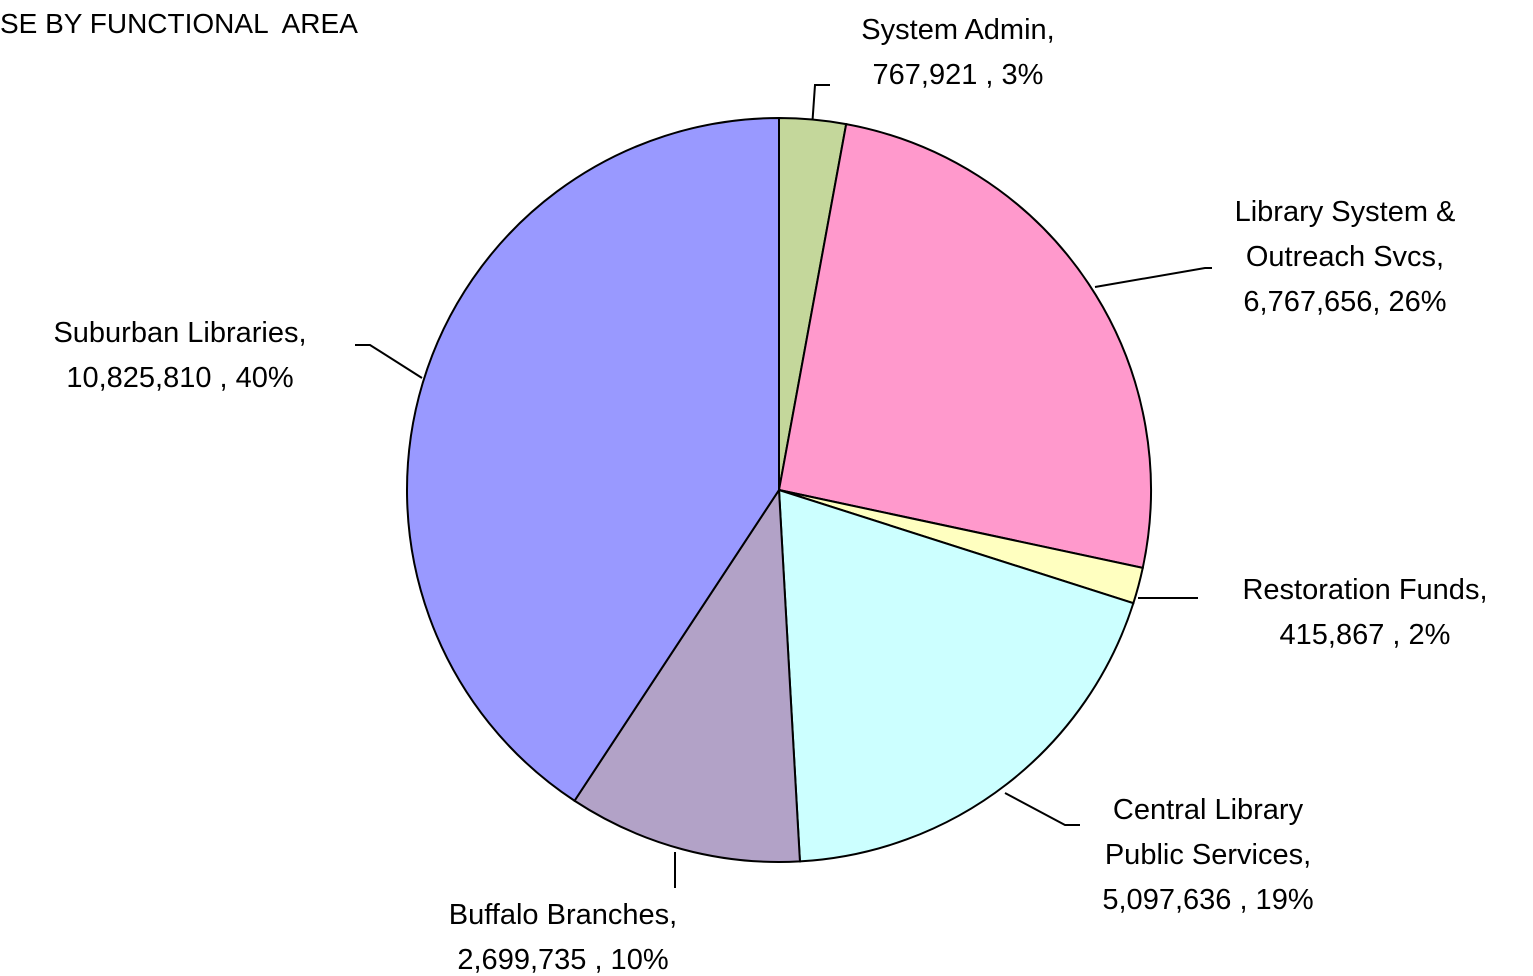  What do you see at coordinates (180, 378) in the screenshot?
I see `value-label: 10,825,810 , 40%` at bounding box center [180, 378].